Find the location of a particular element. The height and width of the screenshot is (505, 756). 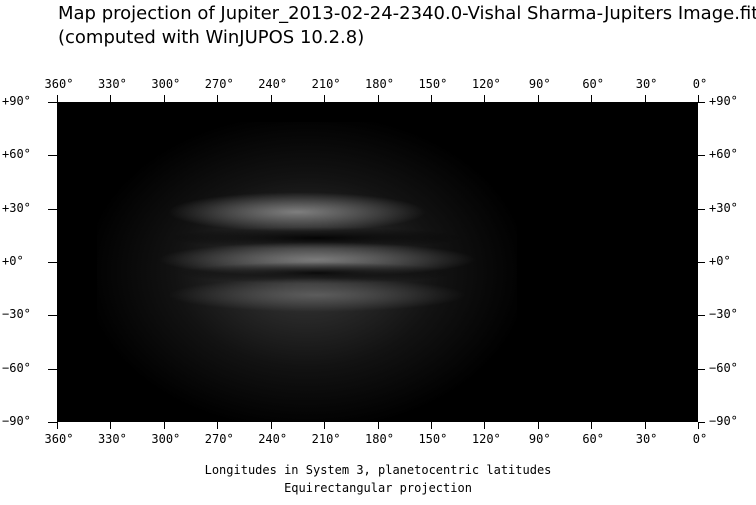

latitude-label-left: +60° is located at coordinates (16, 154).